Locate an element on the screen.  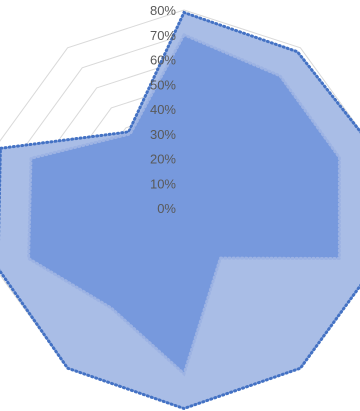
tick-label: 20% is located at coordinates (163, 159).